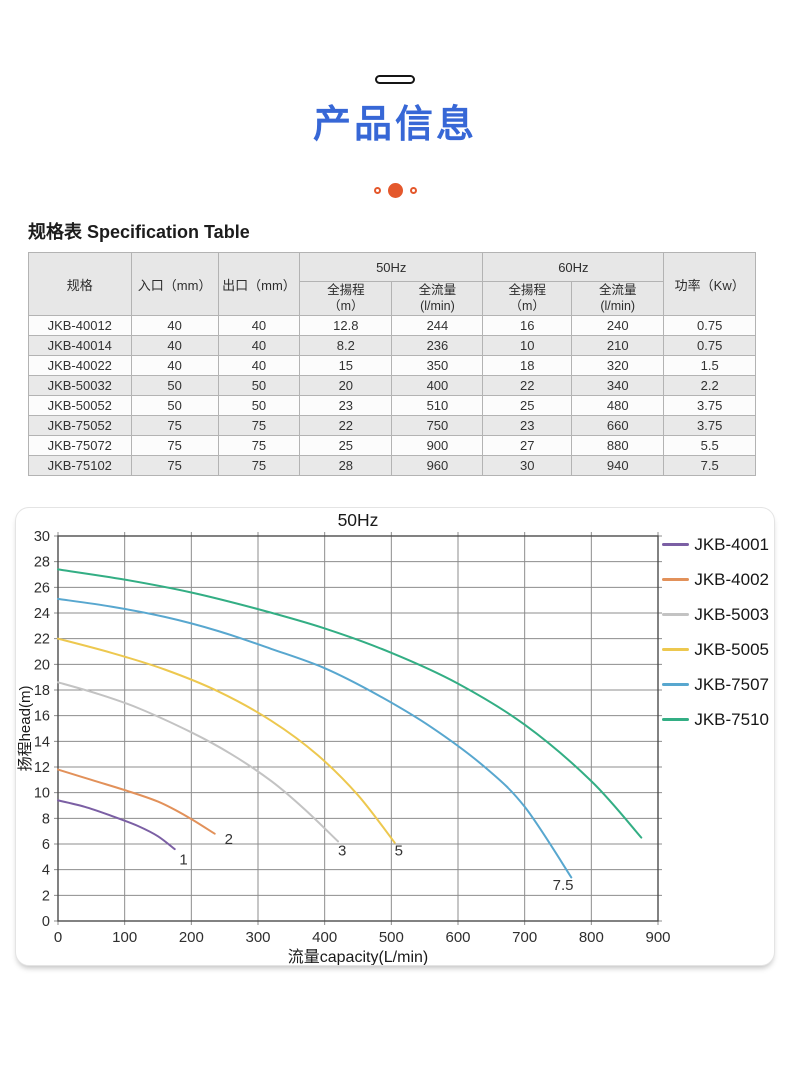 The height and width of the screenshot is (1078, 790). Describe the element at coordinates (257, 937) in the screenshot. I see `x-tick-label: 300` at that location.